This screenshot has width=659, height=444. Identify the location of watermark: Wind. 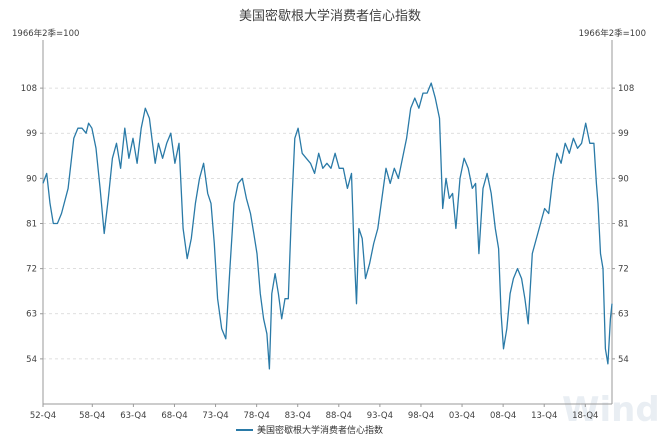
(610, 410).